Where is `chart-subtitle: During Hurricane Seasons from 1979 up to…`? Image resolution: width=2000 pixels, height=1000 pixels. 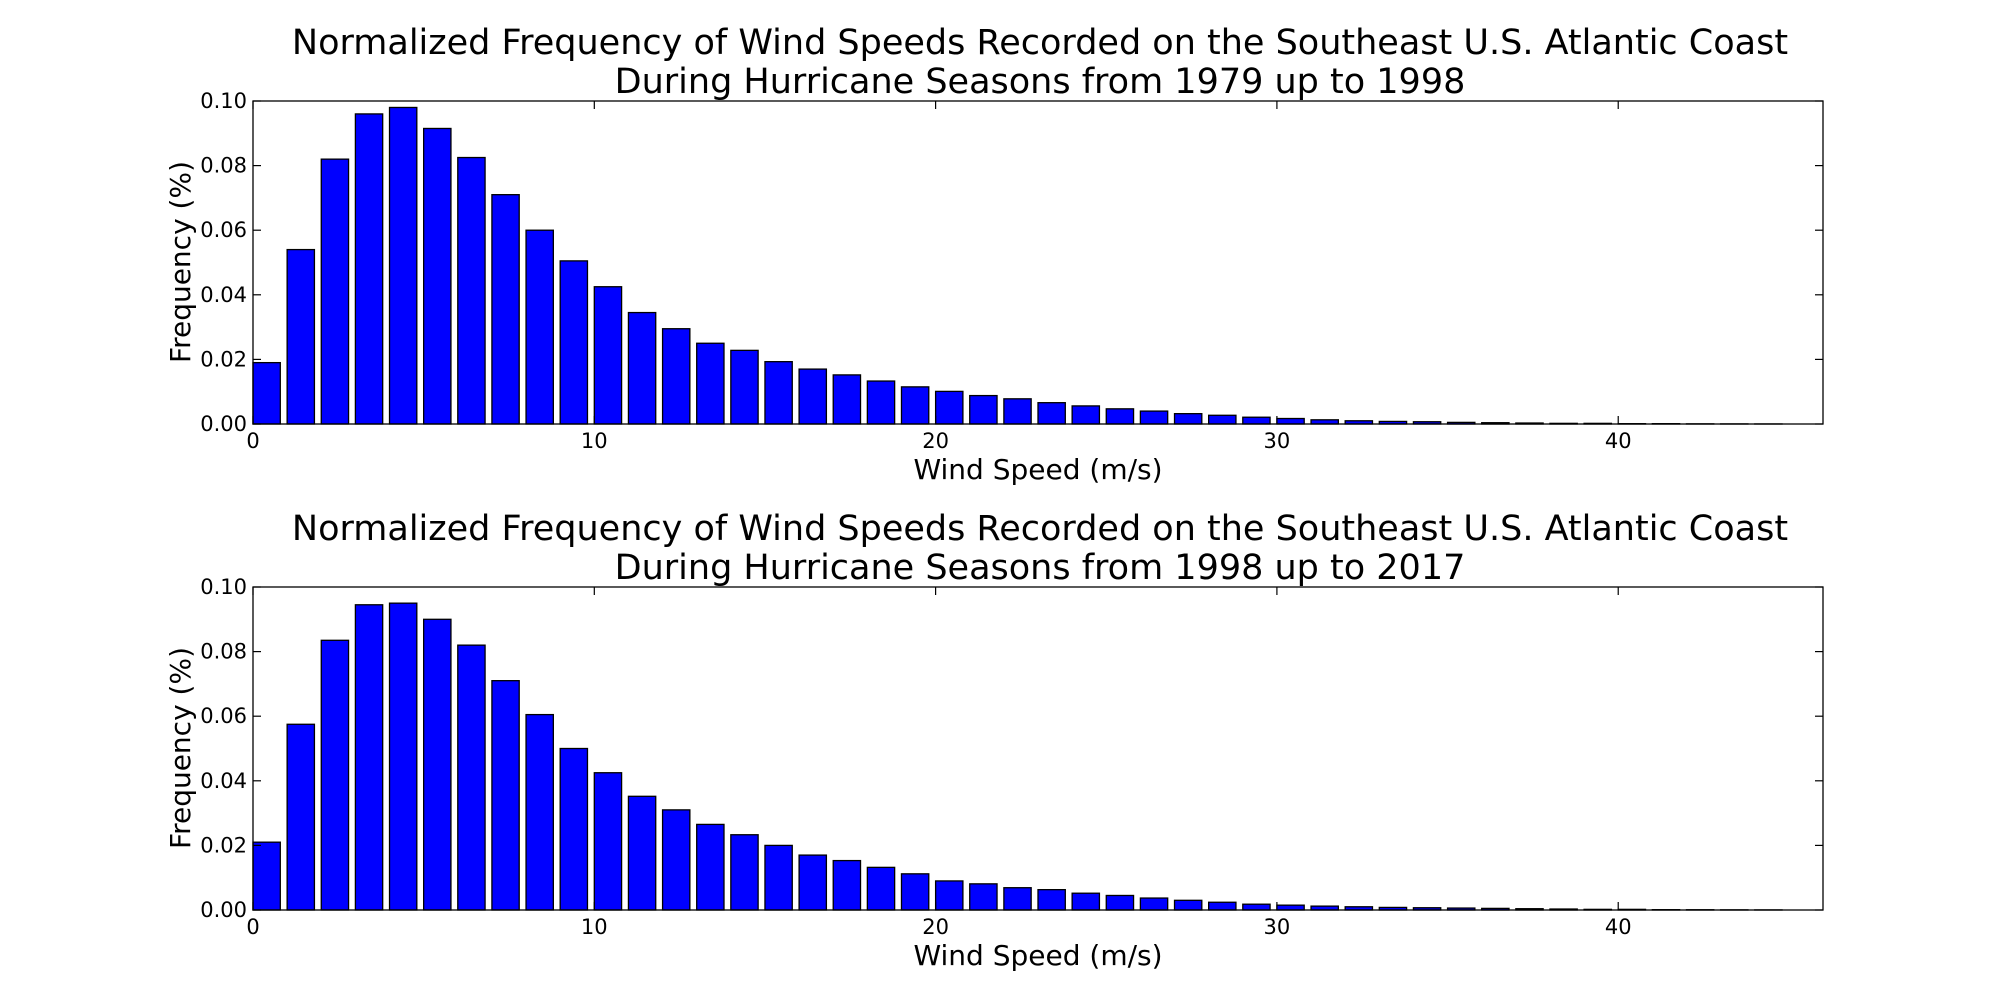
chart-subtitle: During Hurricane Seasons from 1979 up to… is located at coordinates (1040, 82).